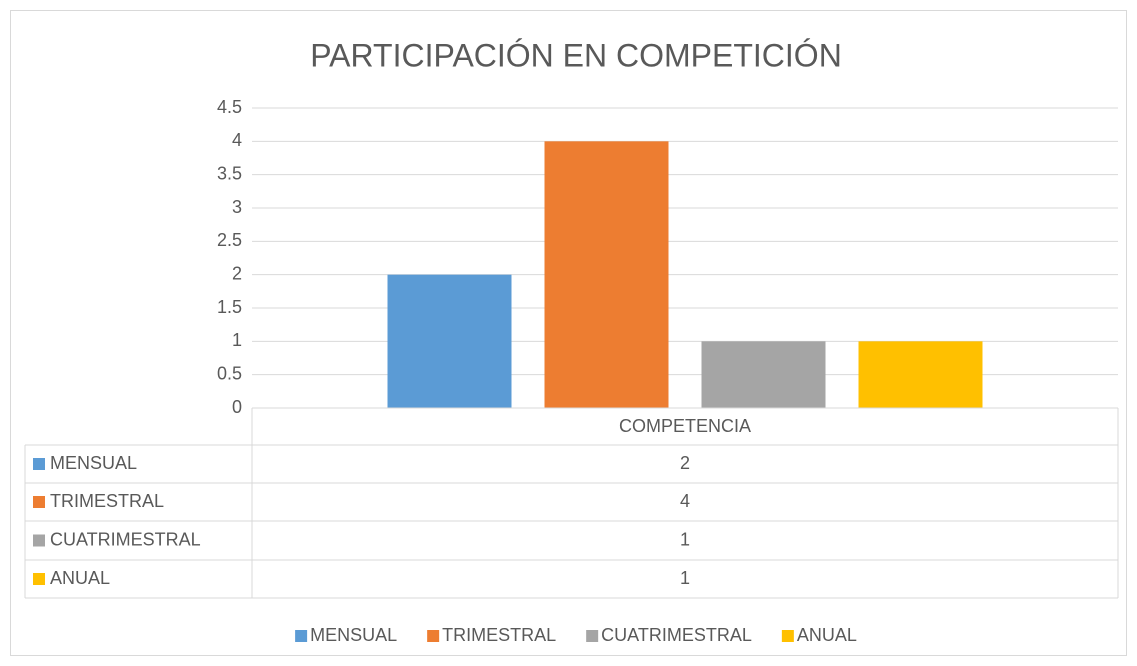  I want to click on y-tick-label: 4.5, so click(229, 107).